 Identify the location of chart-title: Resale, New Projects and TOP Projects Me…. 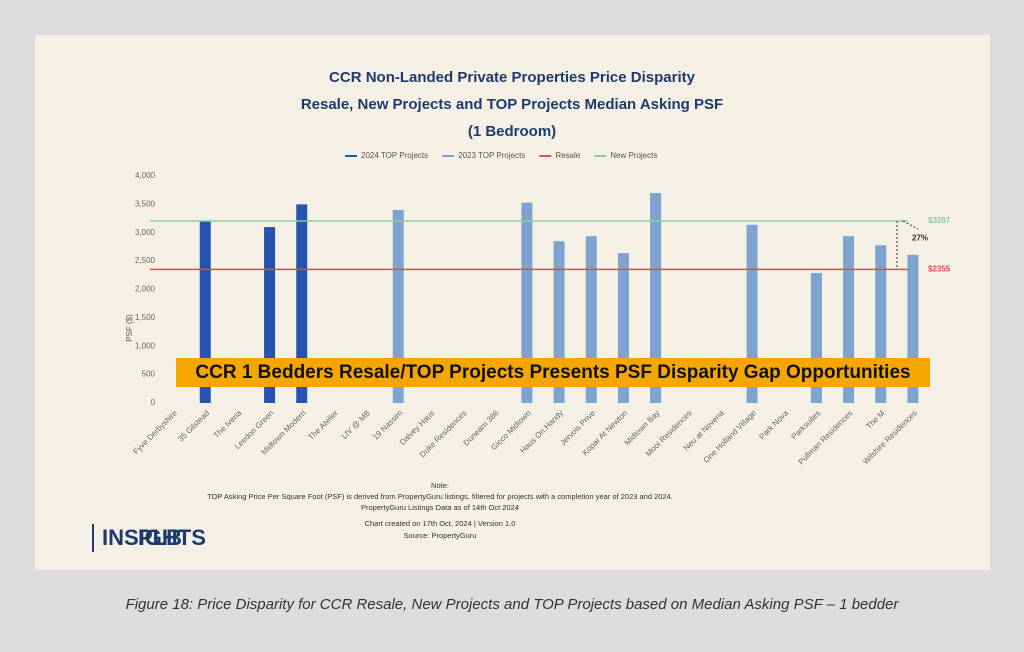
(512, 104).